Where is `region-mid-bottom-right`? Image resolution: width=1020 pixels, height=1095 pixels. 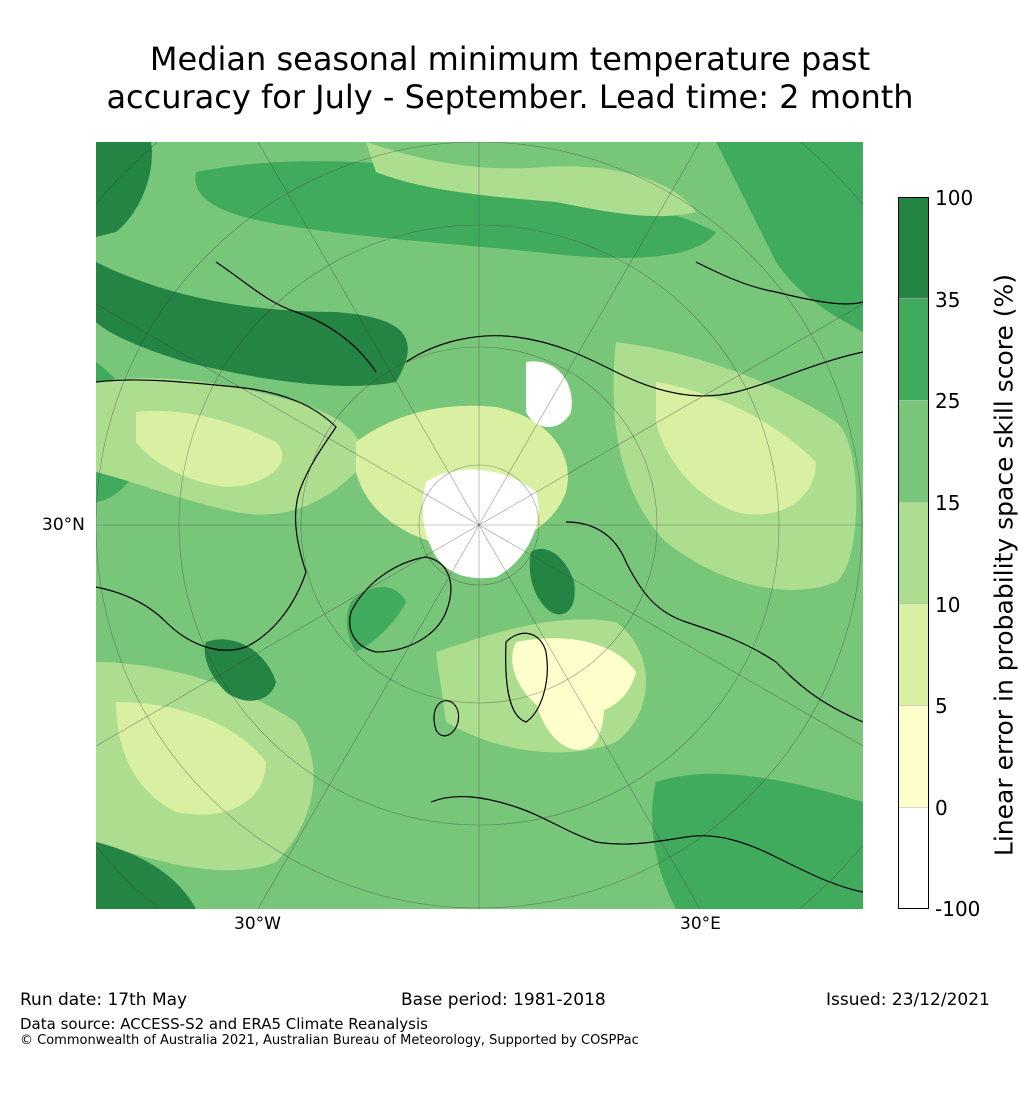
region-mid-bottom-right is located at coordinates (757, 841).